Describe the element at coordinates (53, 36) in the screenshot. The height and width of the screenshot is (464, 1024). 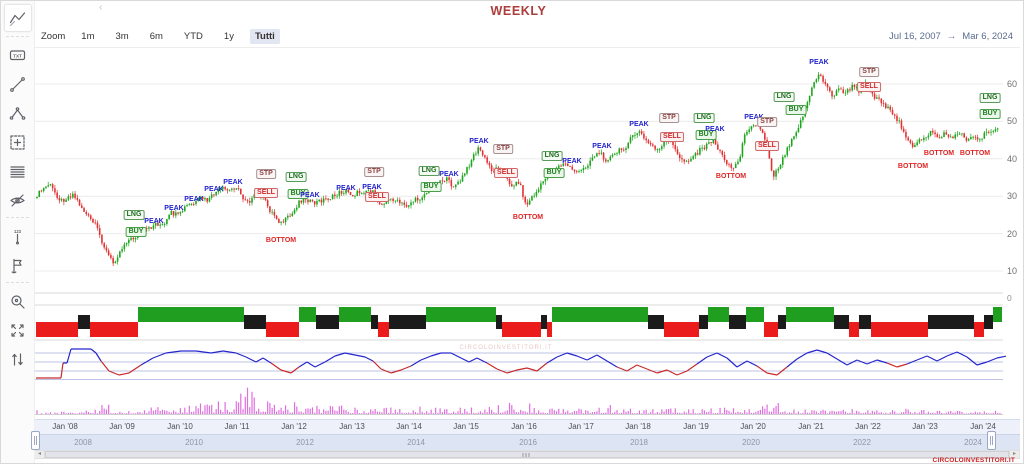
I see `zoom-label: Zoom` at that location.